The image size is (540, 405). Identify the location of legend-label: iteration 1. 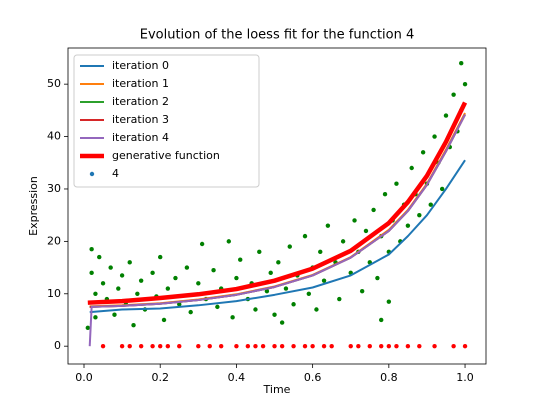
(140, 83).